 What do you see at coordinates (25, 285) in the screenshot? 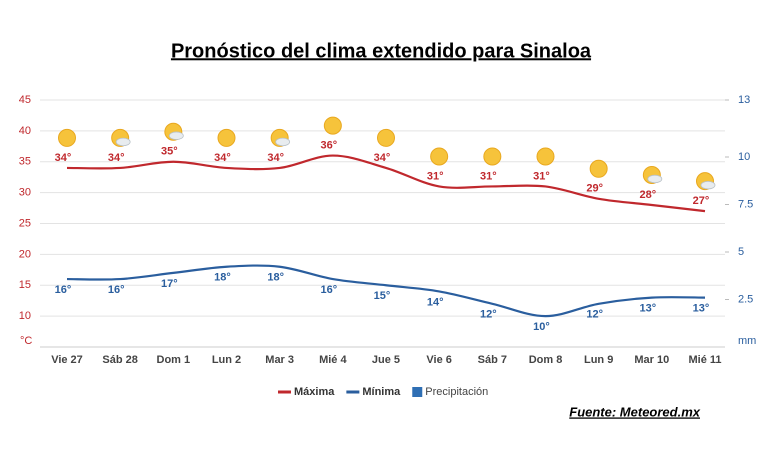
I see `y-tick-label: 15` at bounding box center [25, 285].